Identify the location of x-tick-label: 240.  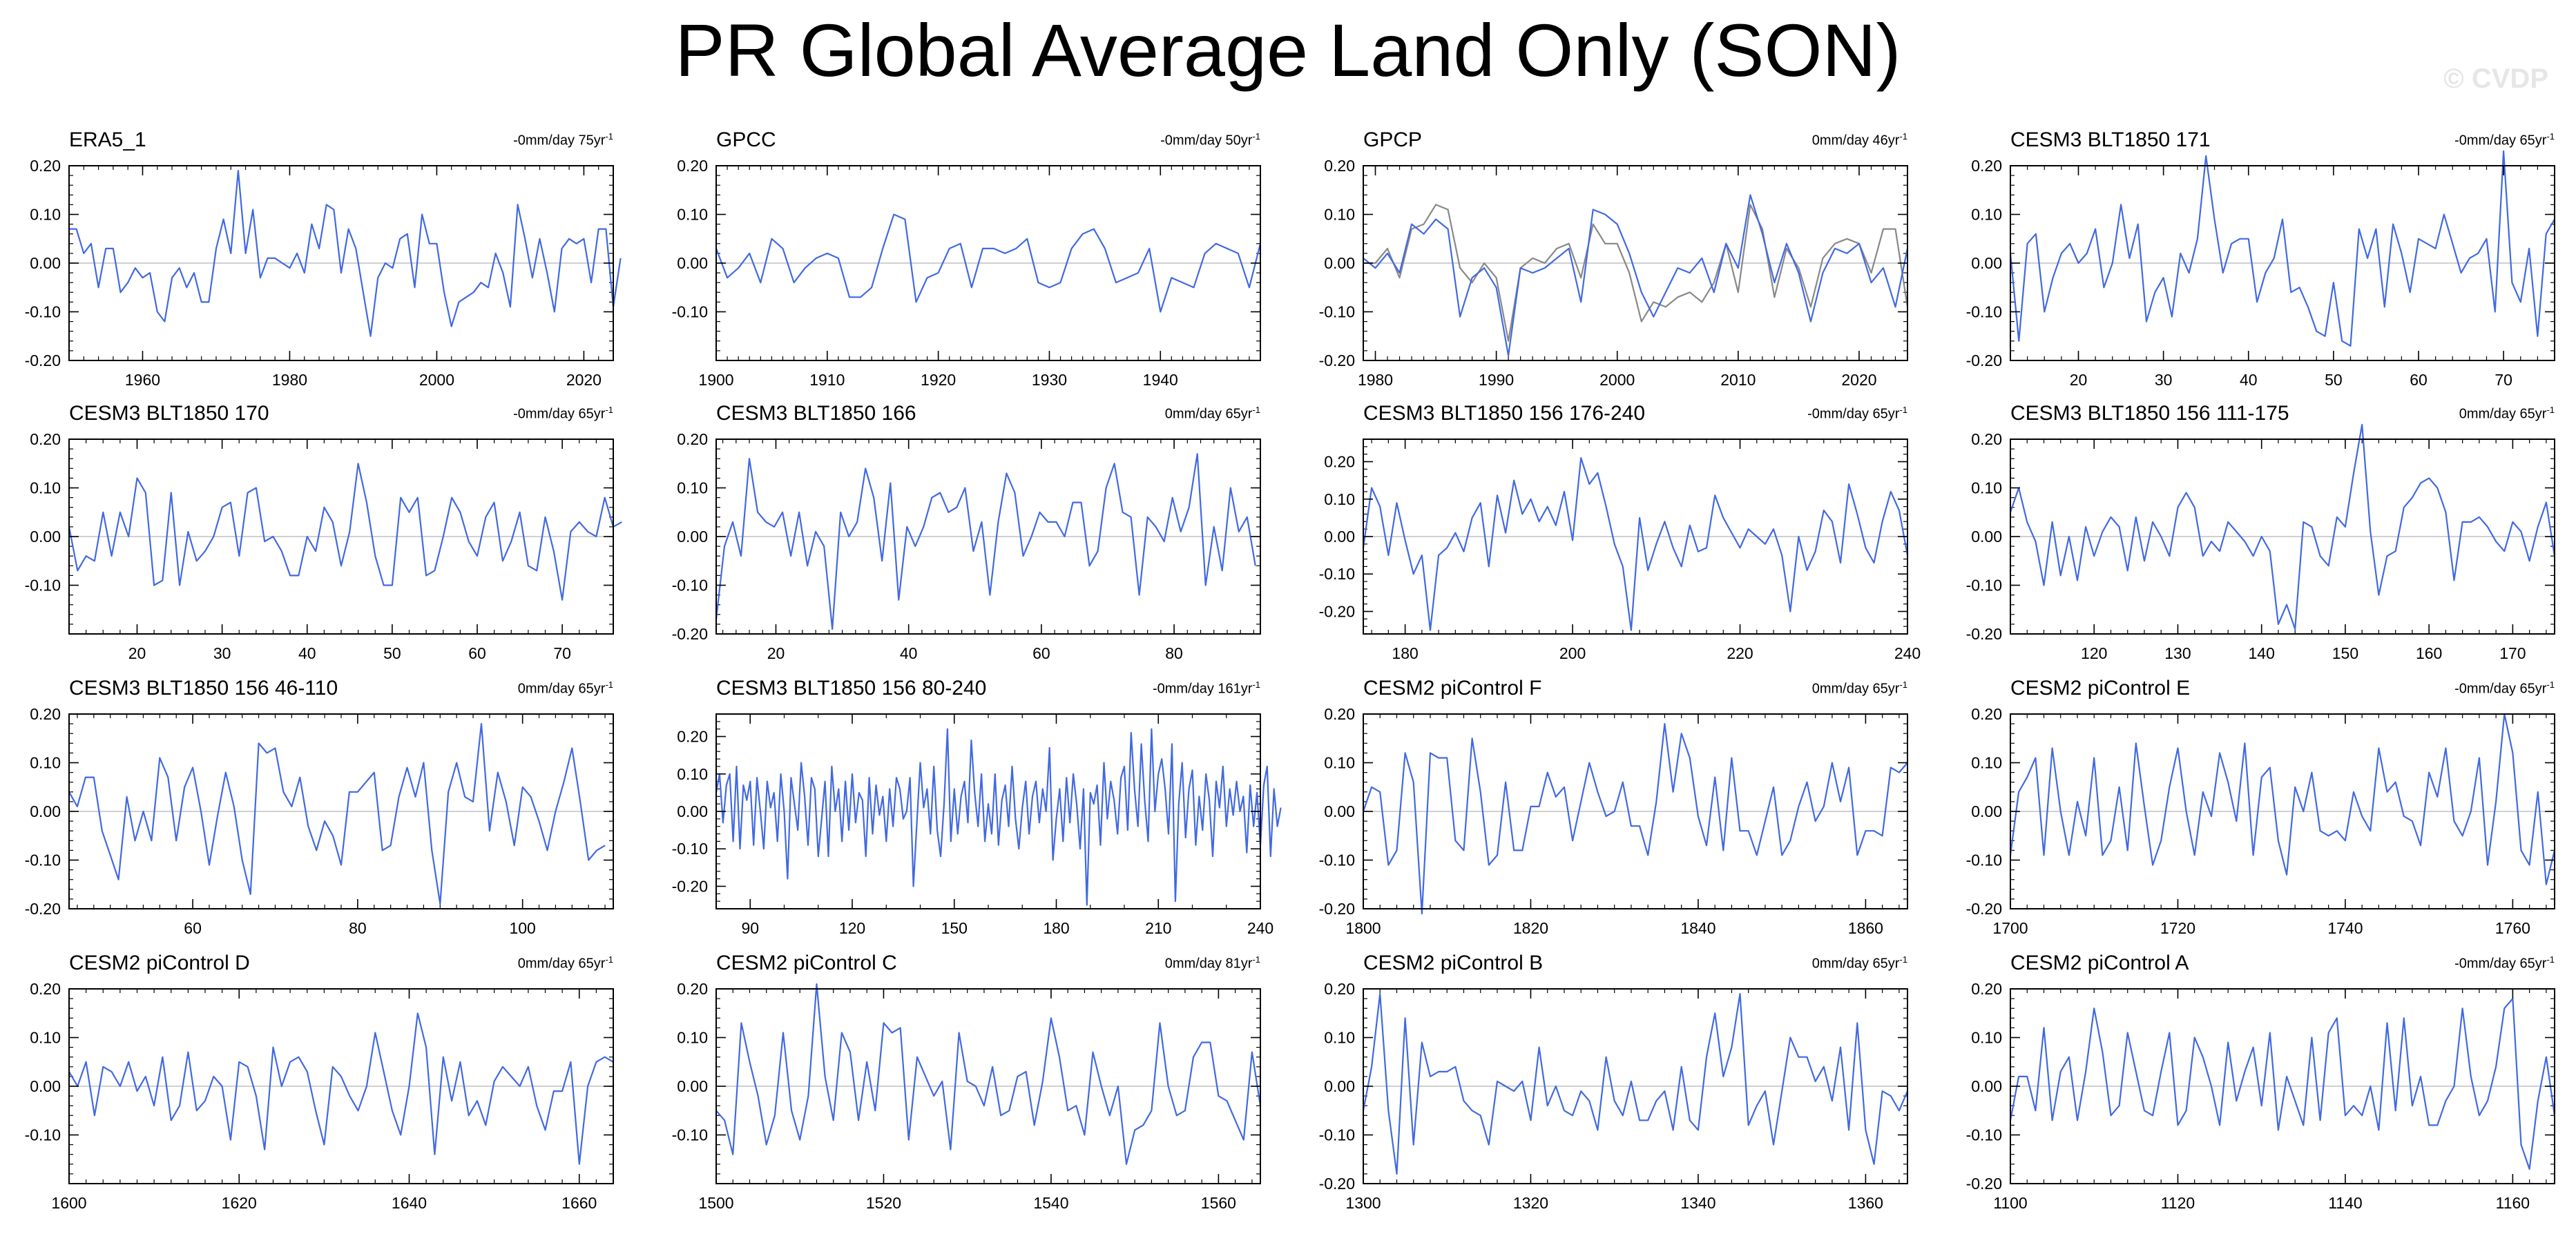
(1907, 653).